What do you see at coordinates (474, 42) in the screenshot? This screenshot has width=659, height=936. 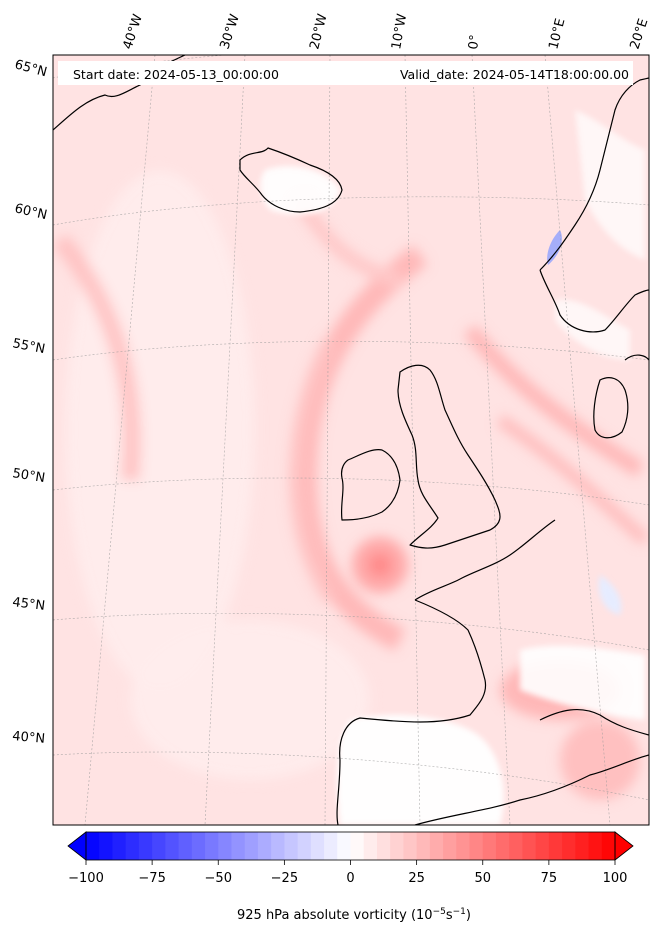 I see `lon-label-0: 0°` at bounding box center [474, 42].